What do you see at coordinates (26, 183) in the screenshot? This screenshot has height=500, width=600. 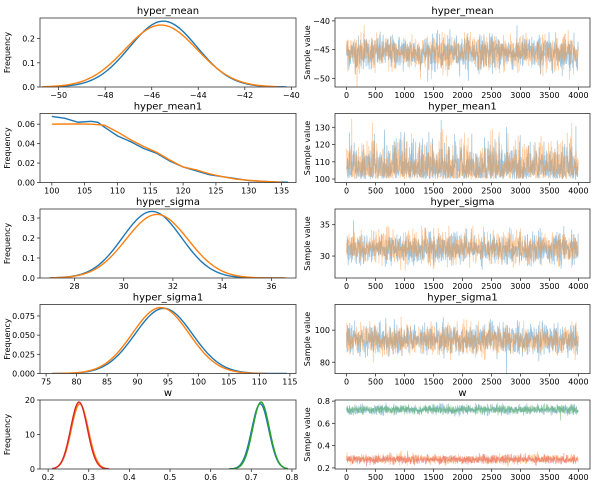 I see `y-tick-label: 0.00` at bounding box center [26, 183].